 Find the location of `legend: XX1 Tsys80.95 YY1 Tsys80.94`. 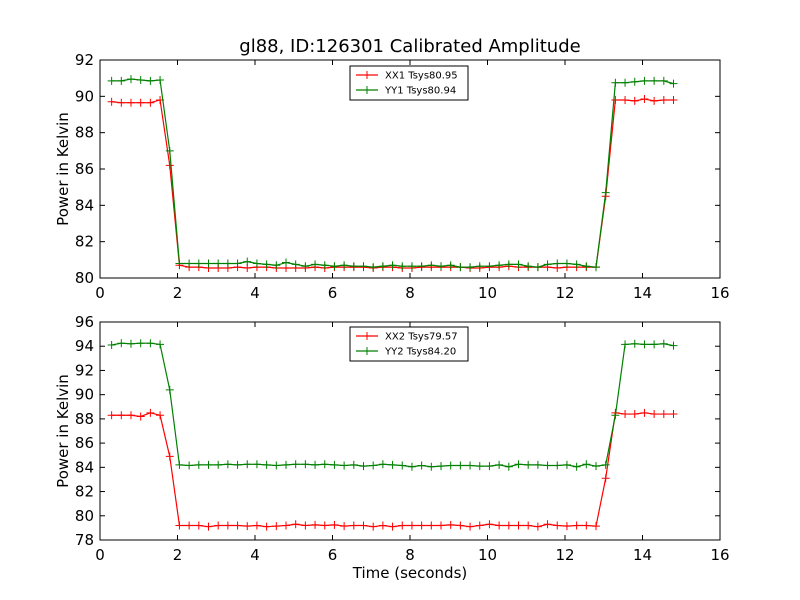

legend: XX1 Tsys80.95 YY1 Tsys80.94 is located at coordinates (409, 83).